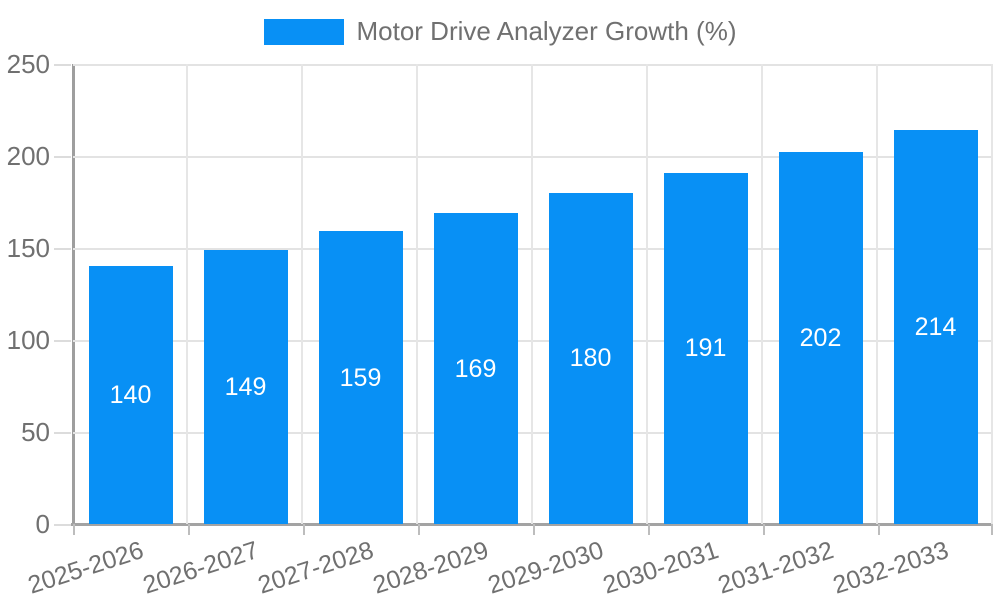 Image resolution: width=1000 pixels, height=600 pixels. Describe the element at coordinates (73, 294) in the screenshot. I see `y-axis-line` at that location.